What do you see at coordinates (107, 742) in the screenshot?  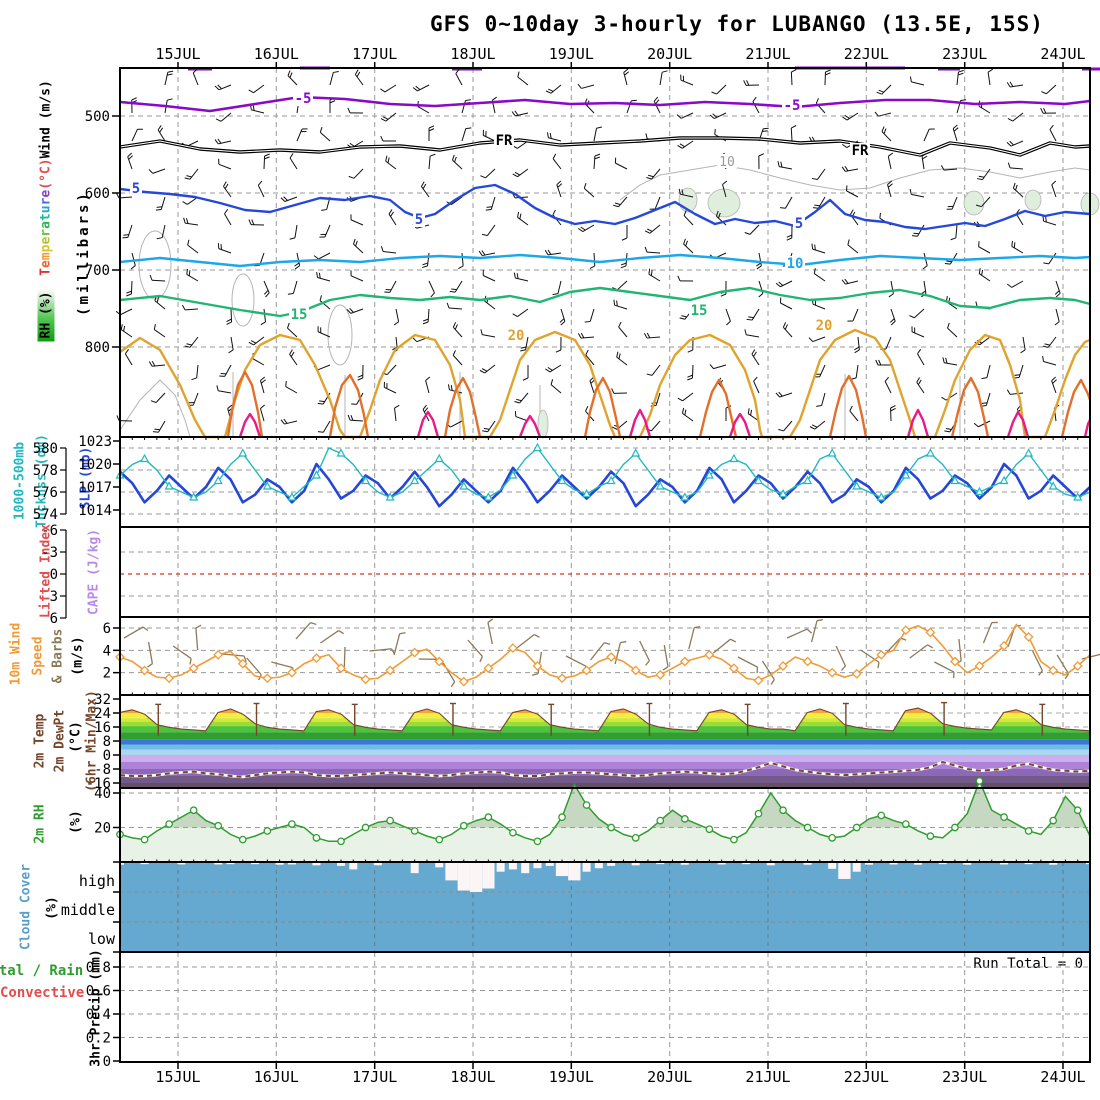 I see `svg-text: 8` at bounding box center [107, 742].